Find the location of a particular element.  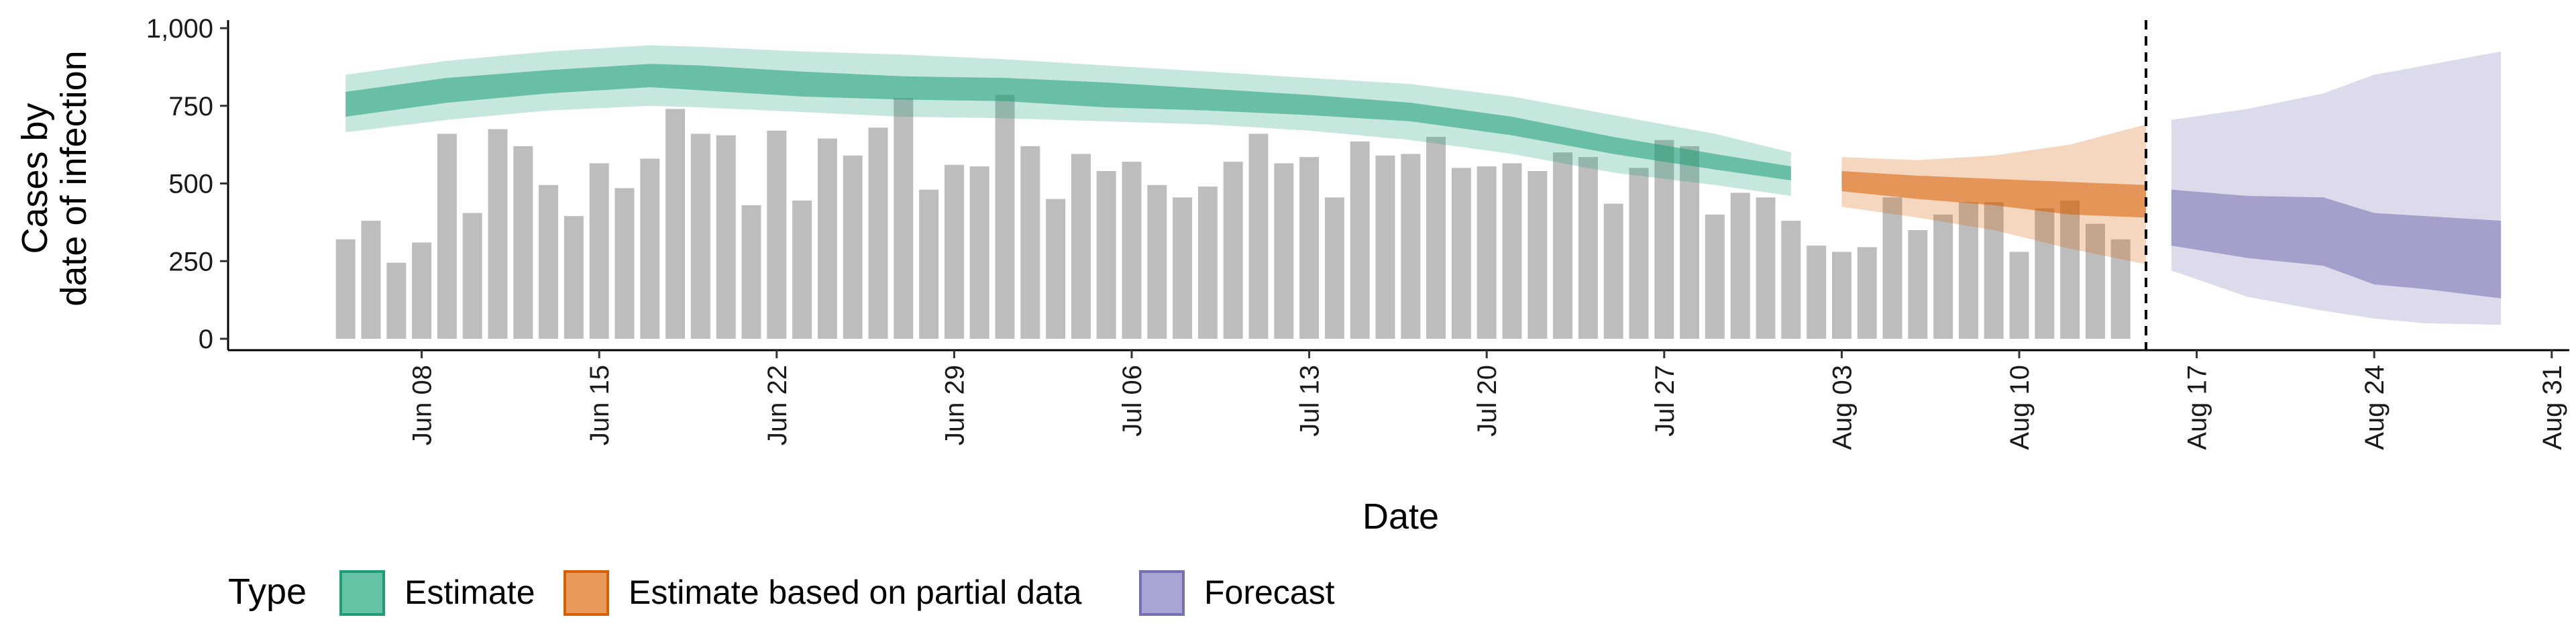

legend-item: Estimate is located at coordinates (437, 593).